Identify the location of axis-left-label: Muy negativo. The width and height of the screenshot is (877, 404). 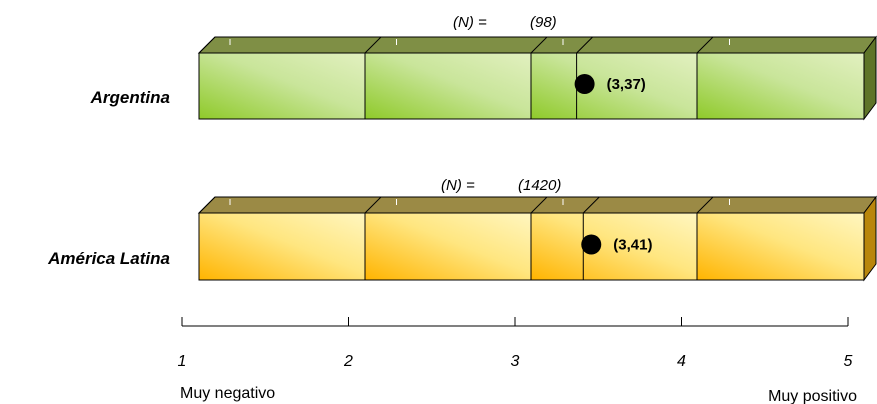
(227, 393).